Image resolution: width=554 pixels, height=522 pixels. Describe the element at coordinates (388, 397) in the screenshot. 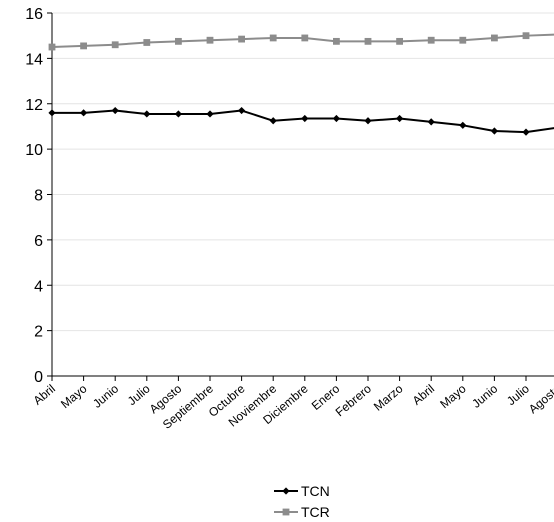

I see `x-tick-label: Marzo` at that location.